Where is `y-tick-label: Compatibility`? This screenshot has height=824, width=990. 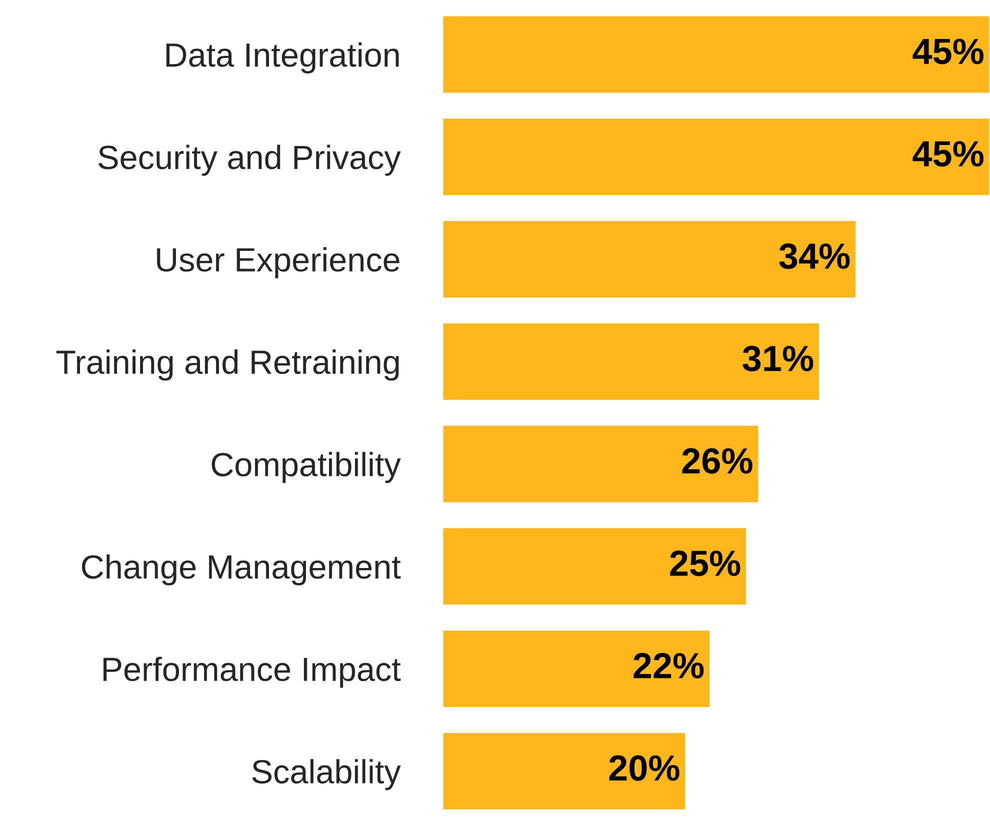 y-tick-label: Compatibility is located at coordinates (306, 468).